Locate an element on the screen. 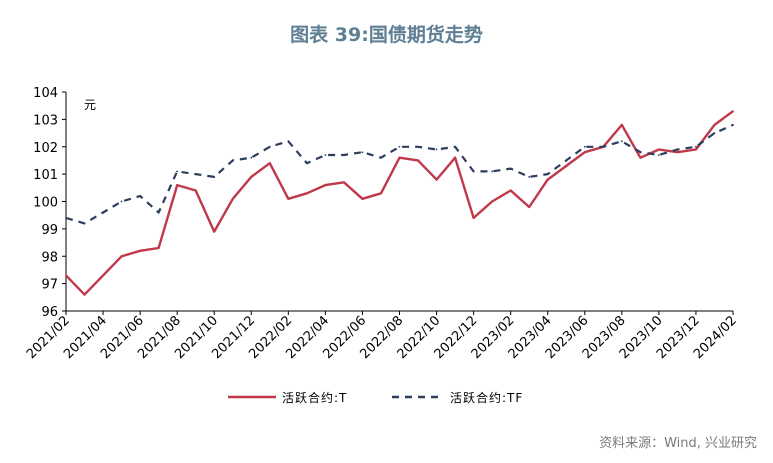 The width and height of the screenshot is (773, 463). y-axis-unit-label: 元 is located at coordinates (90, 105).